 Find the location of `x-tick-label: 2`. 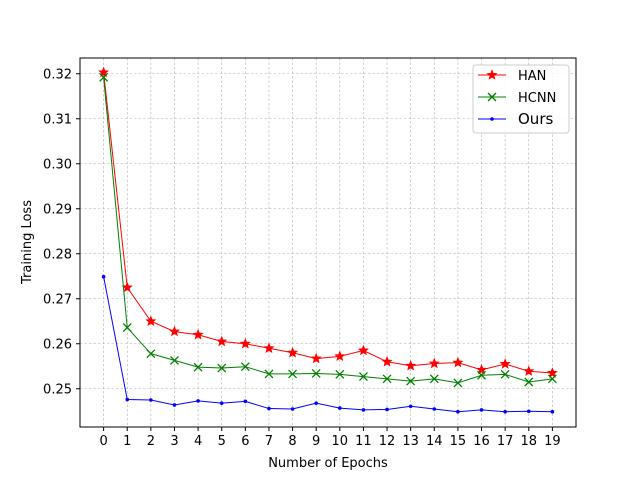

x-tick-label: 2 is located at coordinates (151, 441).